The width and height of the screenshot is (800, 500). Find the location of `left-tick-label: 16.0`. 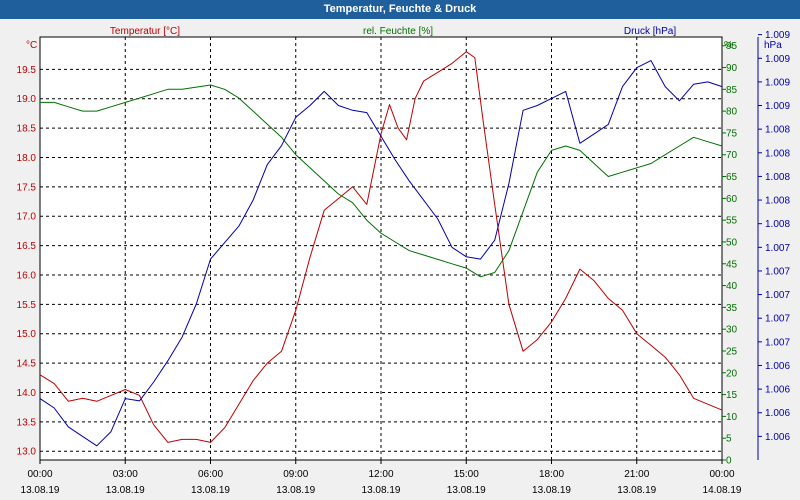

left-tick-label: 16.0 is located at coordinates (27, 275).